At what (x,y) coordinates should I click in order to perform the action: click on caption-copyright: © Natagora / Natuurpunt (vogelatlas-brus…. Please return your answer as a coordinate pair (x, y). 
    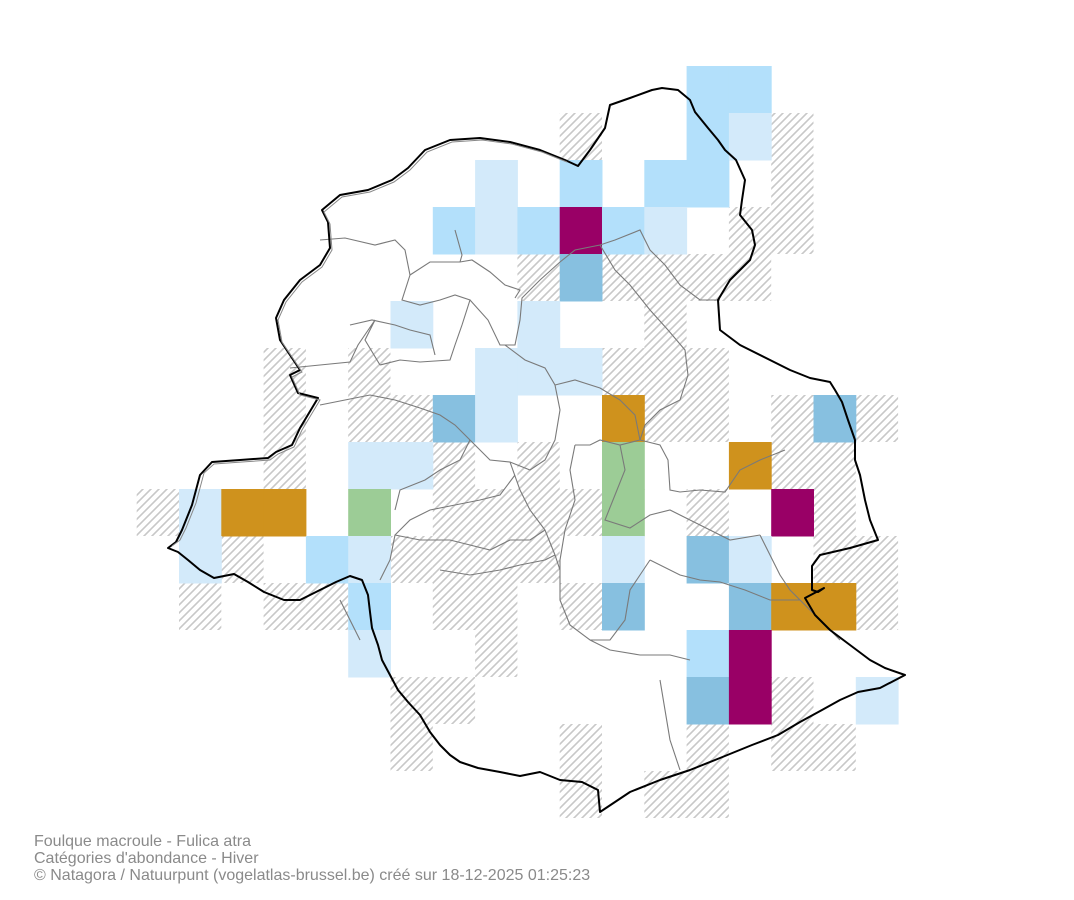
    Looking at the image, I should click on (312, 875).